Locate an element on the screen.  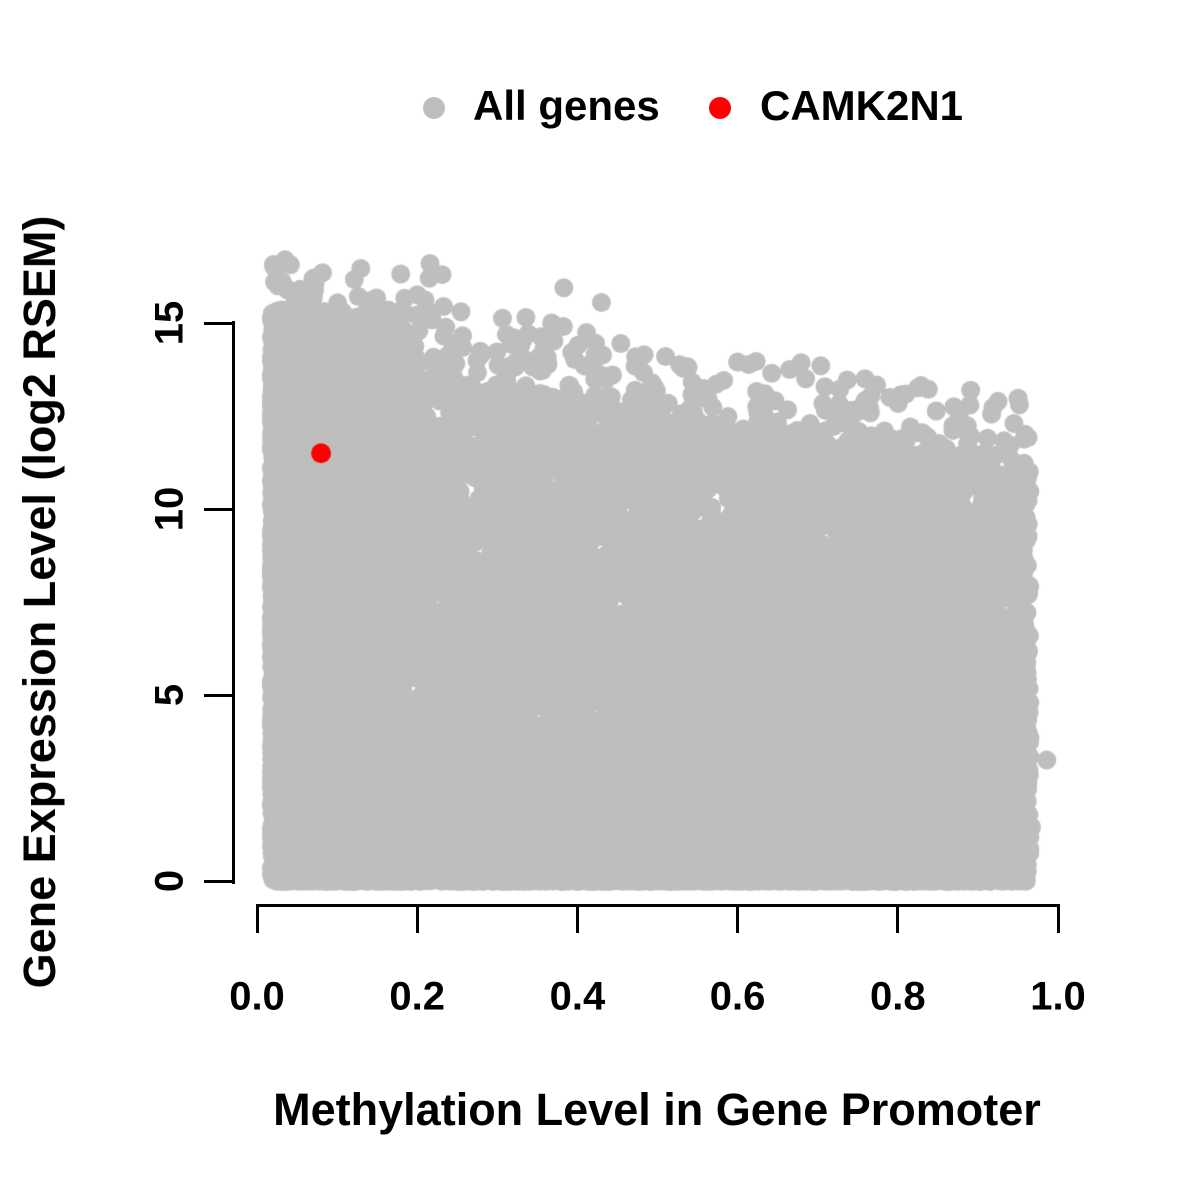
x-axis-title: Methylation Level in Gene Promoter is located at coordinates (657, 1109).